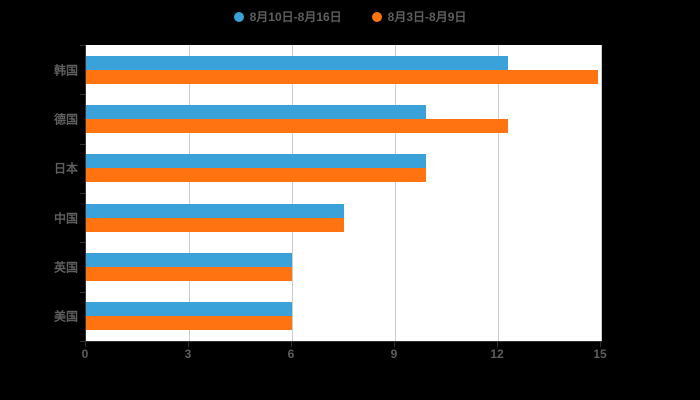 The width and height of the screenshot is (700, 400). What do you see at coordinates (343, 341) in the screenshot?
I see `x-axis-line` at bounding box center [343, 341].